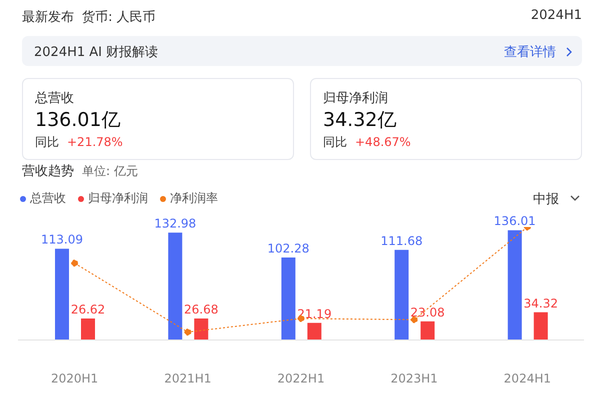 This screenshot has width=594, height=397. What do you see at coordinates (88, 309) in the screenshot?
I see `data-label: 26.62` at bounding box center [88, 309].